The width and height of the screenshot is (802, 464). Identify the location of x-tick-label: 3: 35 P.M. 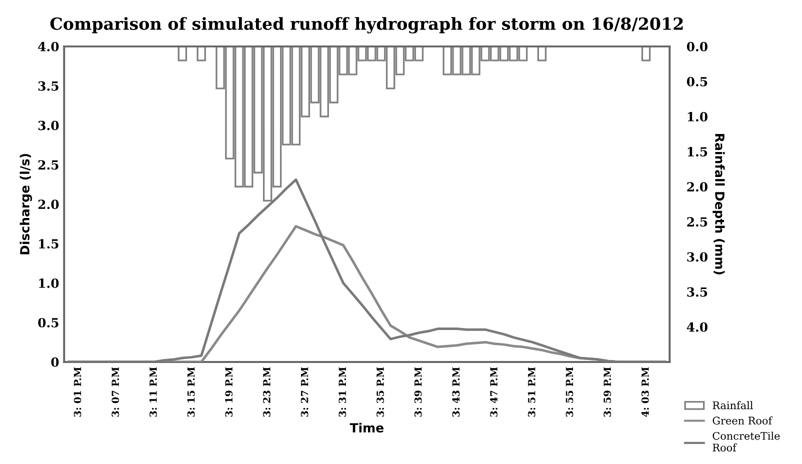
(380, 392).